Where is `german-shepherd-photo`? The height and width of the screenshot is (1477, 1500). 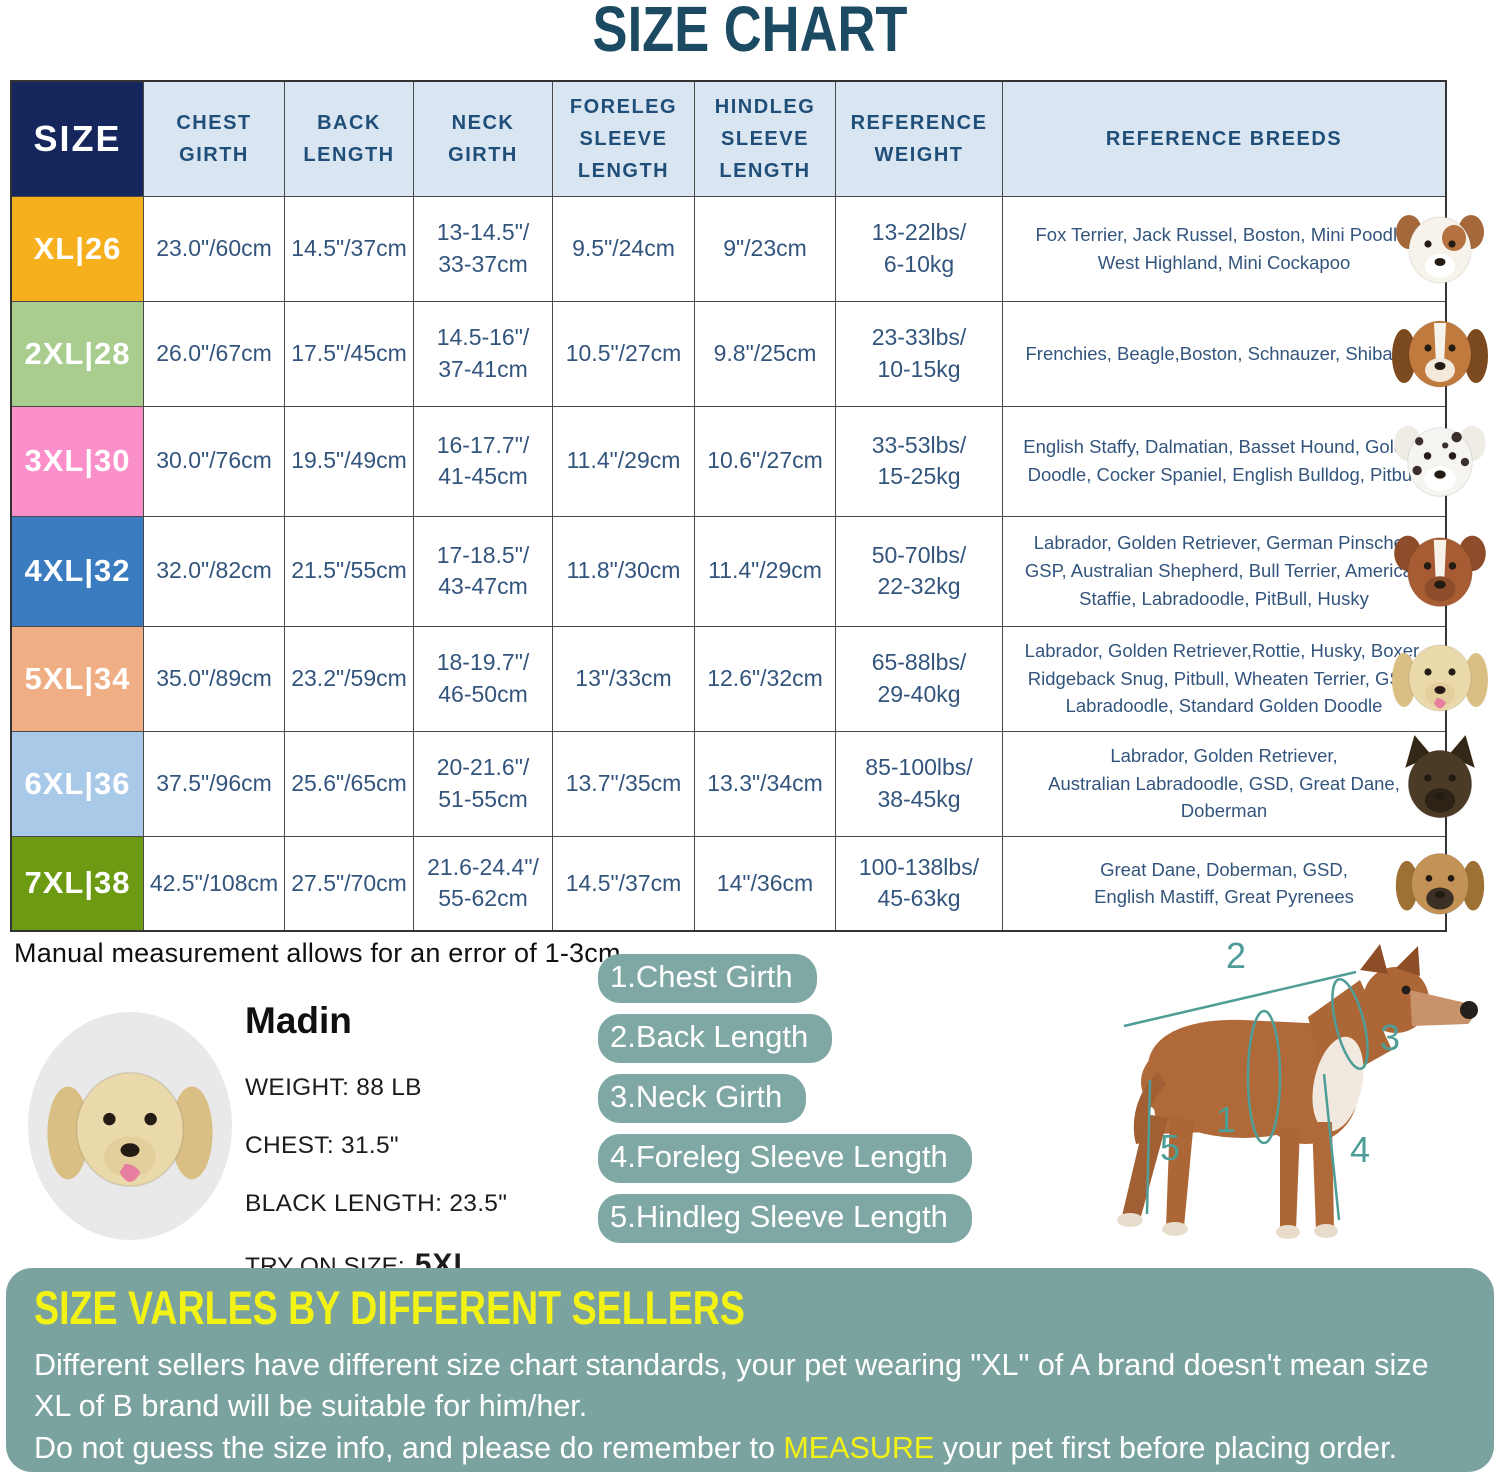 german-shepherd-photo is located at coordinates (1440, 777).